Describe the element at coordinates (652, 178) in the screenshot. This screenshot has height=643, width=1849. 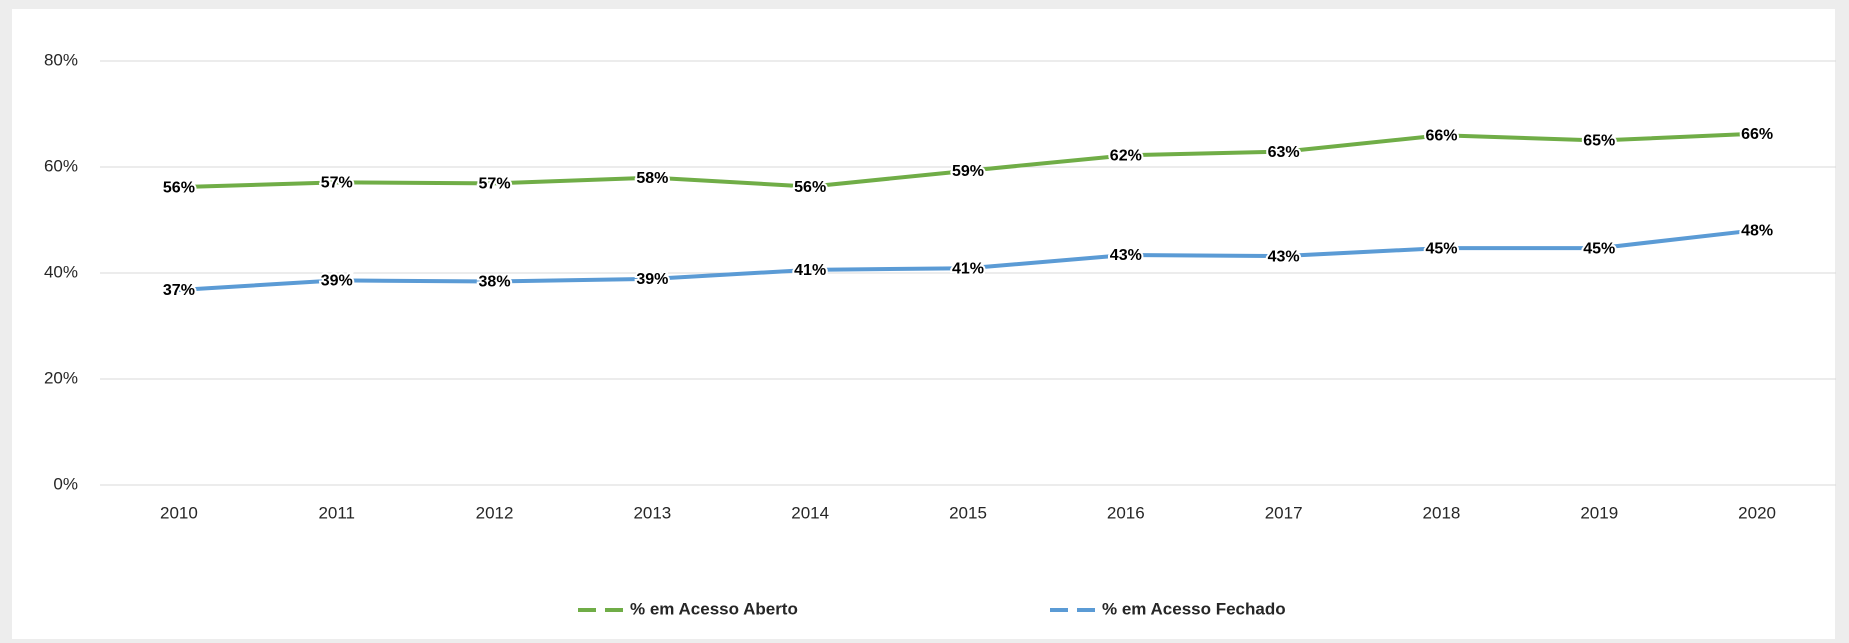
I see `data-label: 58%` at that location.